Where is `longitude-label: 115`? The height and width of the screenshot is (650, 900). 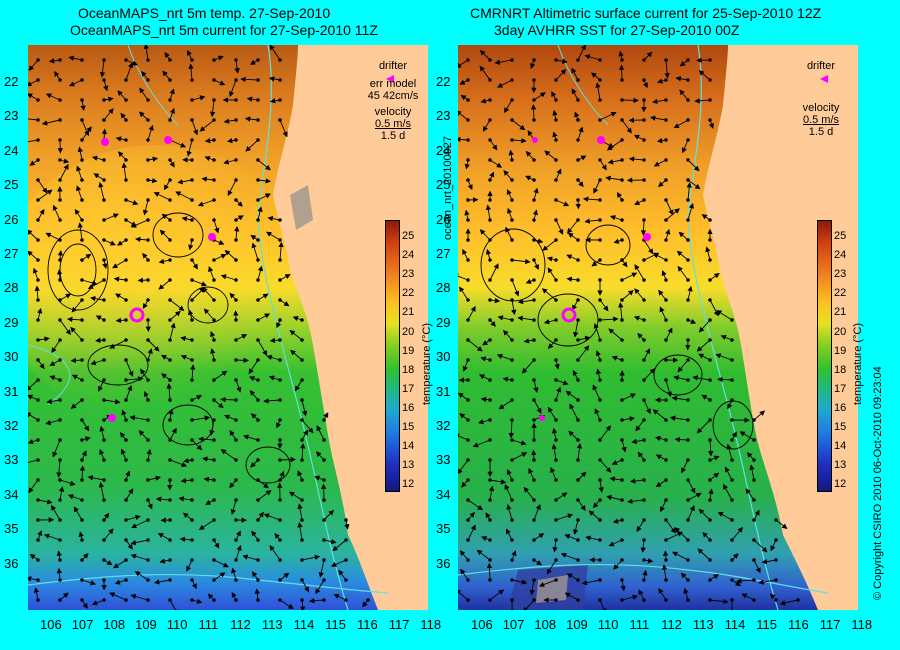 longitude-label: 115 is located at coordinates (336, 624).